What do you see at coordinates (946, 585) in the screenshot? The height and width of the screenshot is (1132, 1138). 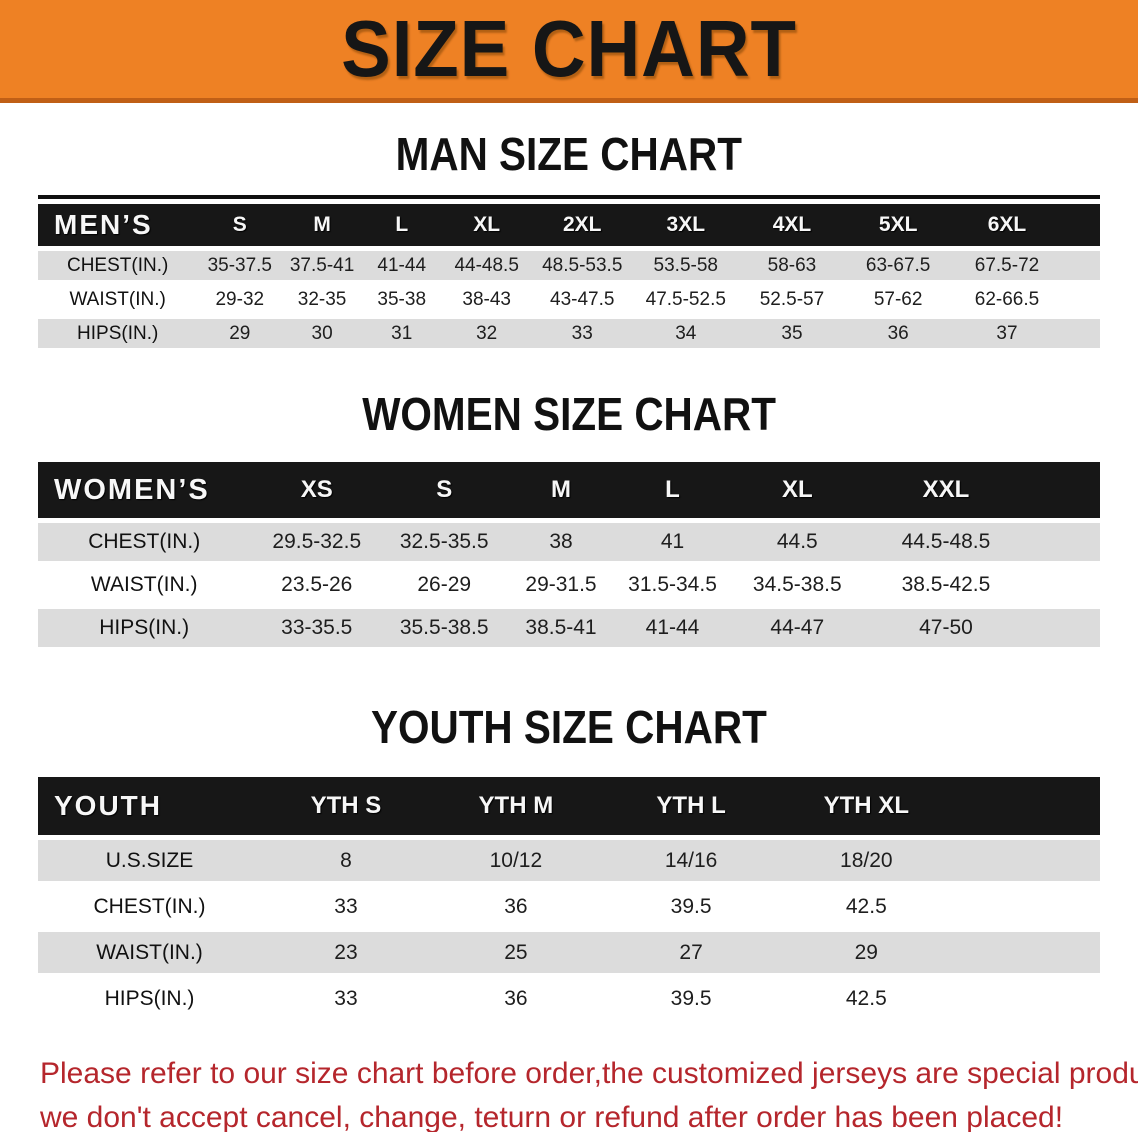 I see `size-value-cell: 38.5-42.5` at bounding box center [946, 585].